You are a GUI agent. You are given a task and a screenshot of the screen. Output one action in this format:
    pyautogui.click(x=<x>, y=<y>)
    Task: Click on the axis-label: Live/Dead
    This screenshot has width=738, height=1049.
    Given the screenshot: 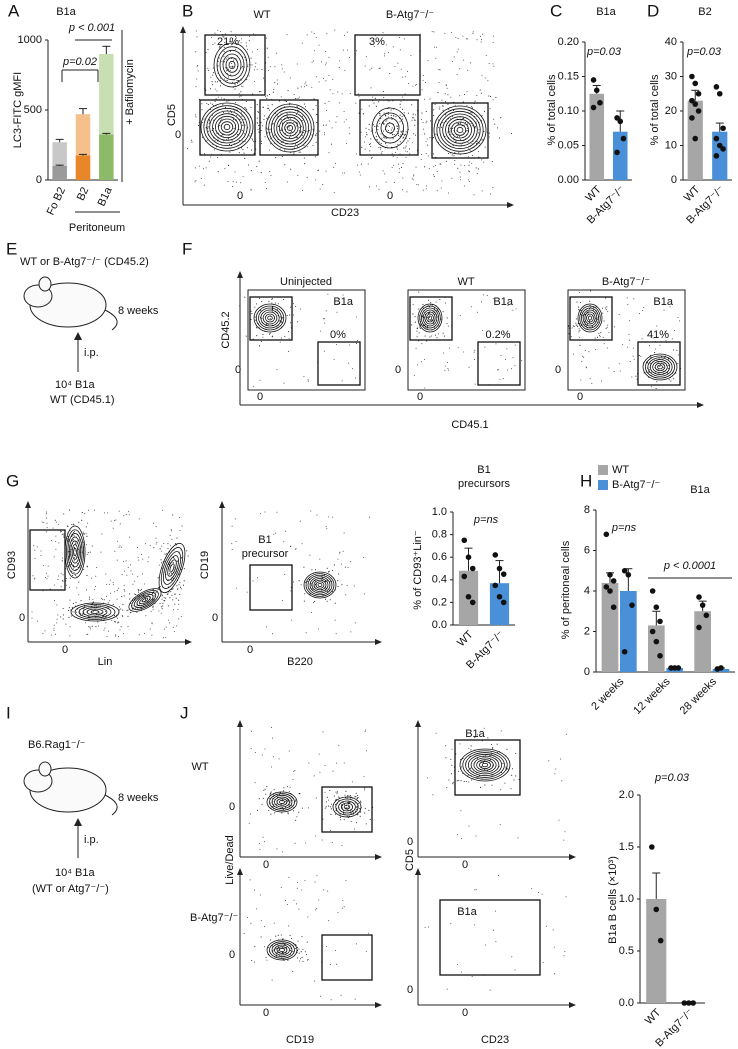 What is the action you would take?
    pyautogui.click(x=230, y=860)
    